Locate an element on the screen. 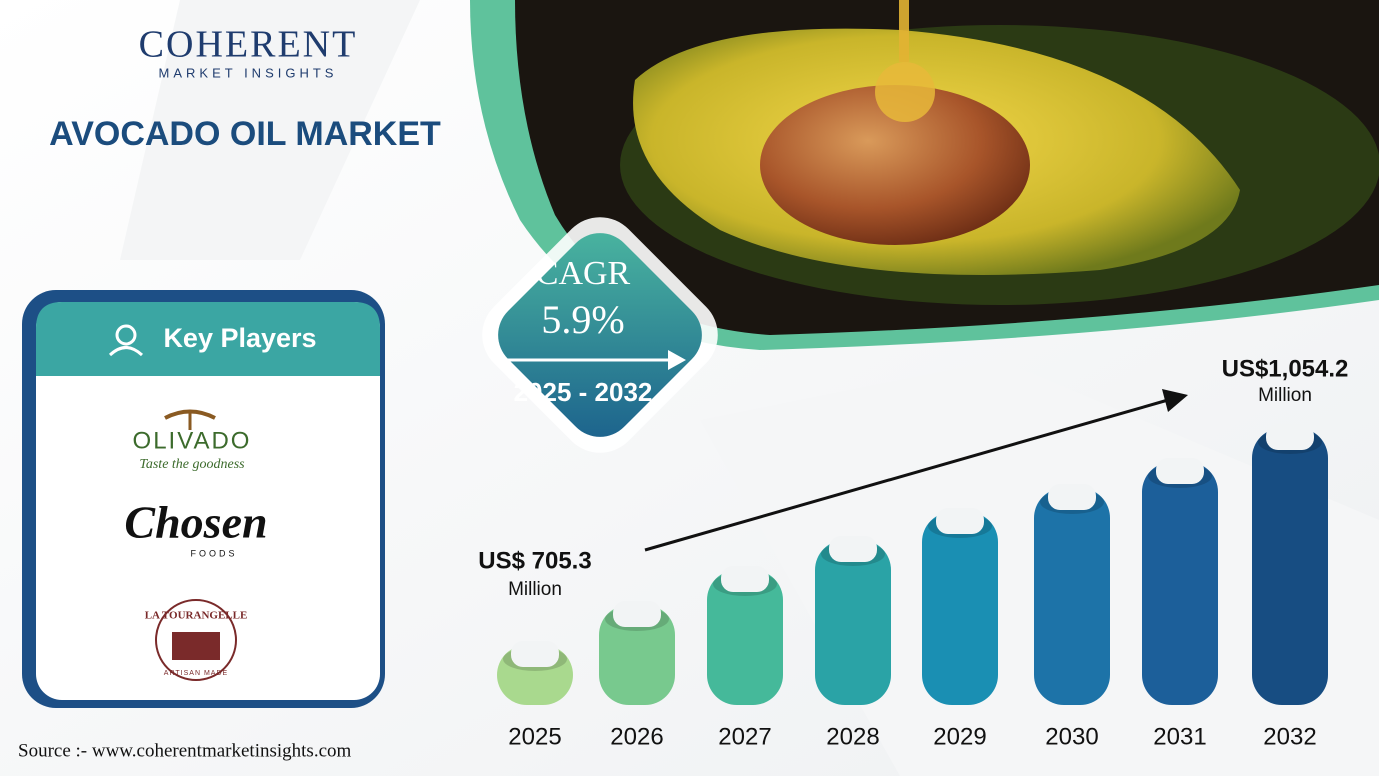 The image size is (1379, 776). players-card is located at coordinates (208, 501).